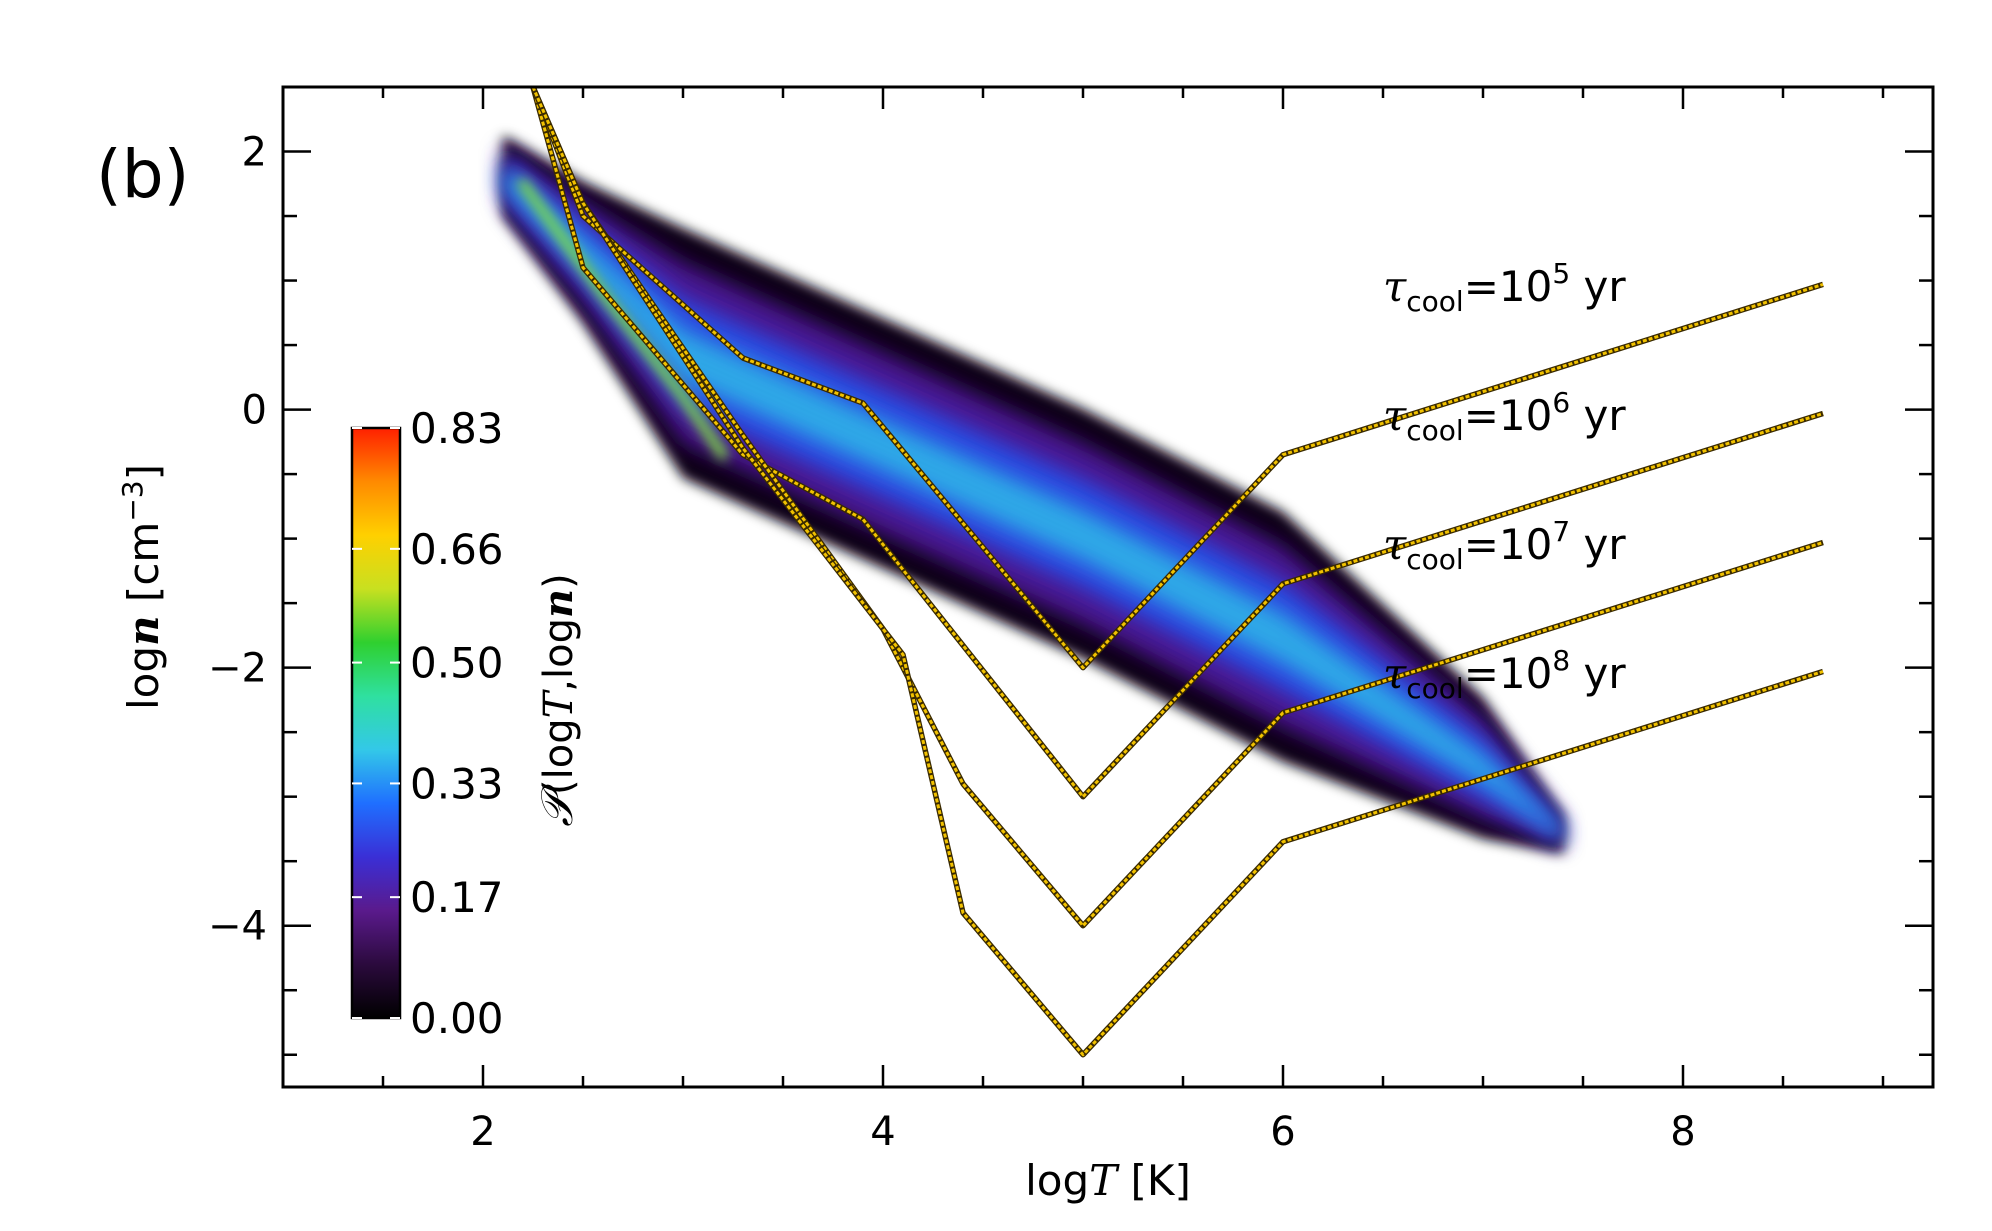  Describe the element at coordinates (1108, 1180) in the screenshot. I see `x-axis-label: logT [K]` at that location.